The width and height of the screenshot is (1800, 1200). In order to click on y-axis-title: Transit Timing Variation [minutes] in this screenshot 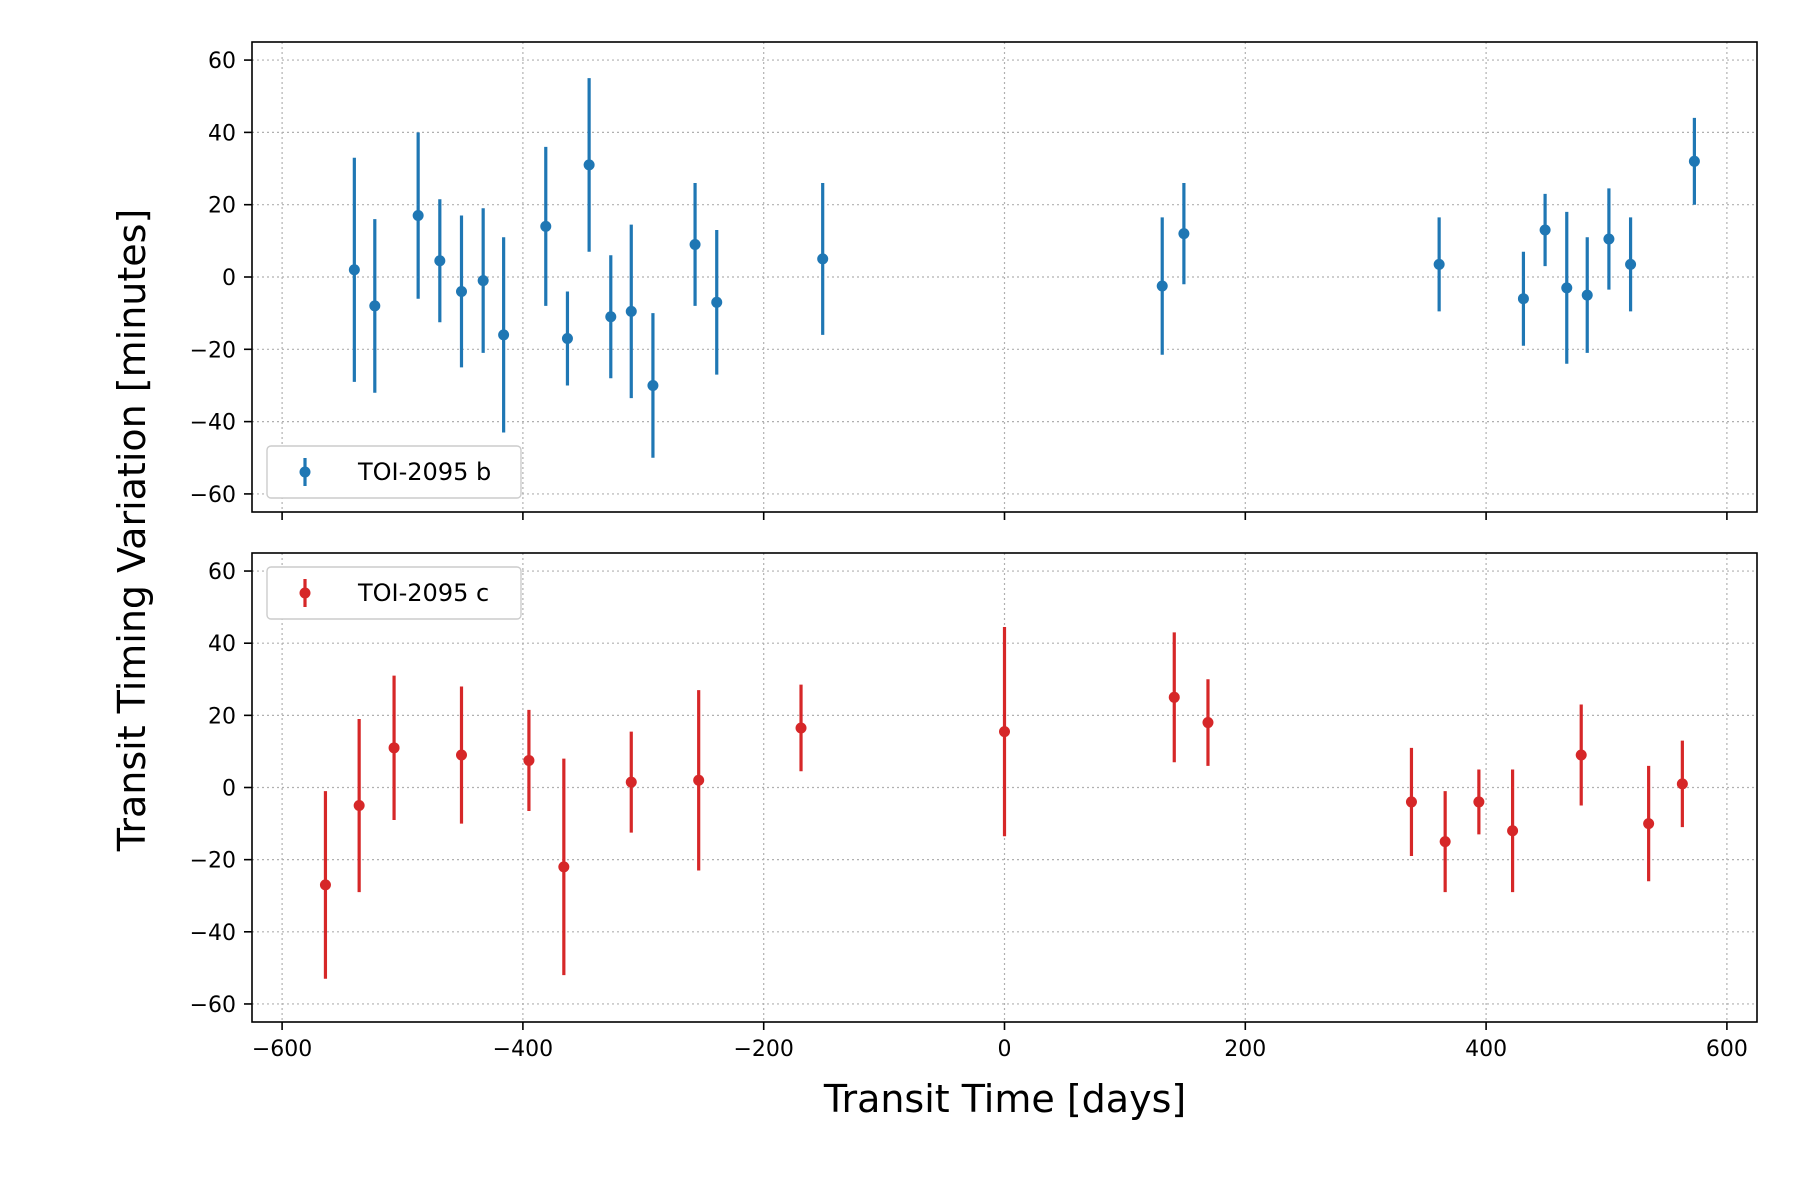, I will do `click(132, 531)`.